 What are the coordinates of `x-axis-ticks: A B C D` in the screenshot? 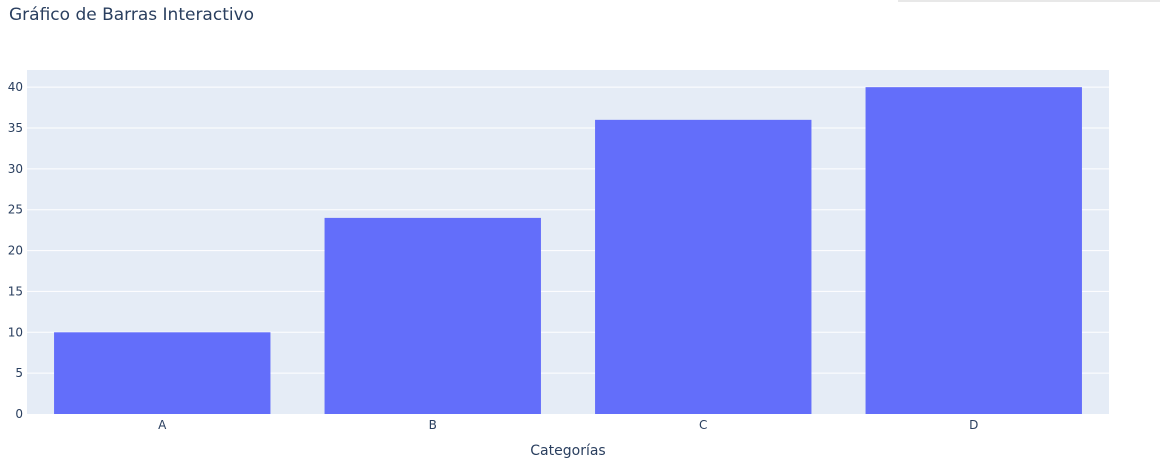 It's located at (568, 425).